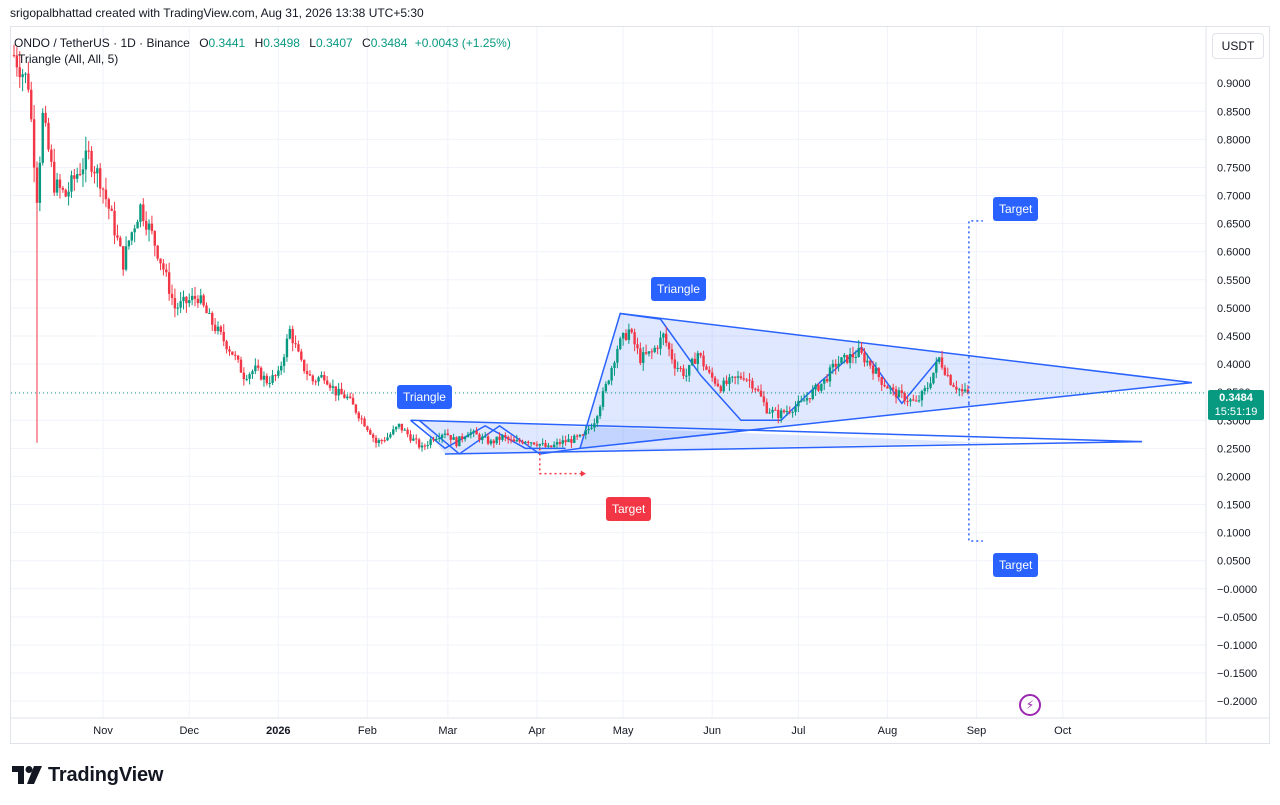 The height and width of the screenshot is (805, 1280). What do you see at coordinates (977, 731) in the screenshot?
I see `time-tick-label: Sep` at bounding box center [977, 731].